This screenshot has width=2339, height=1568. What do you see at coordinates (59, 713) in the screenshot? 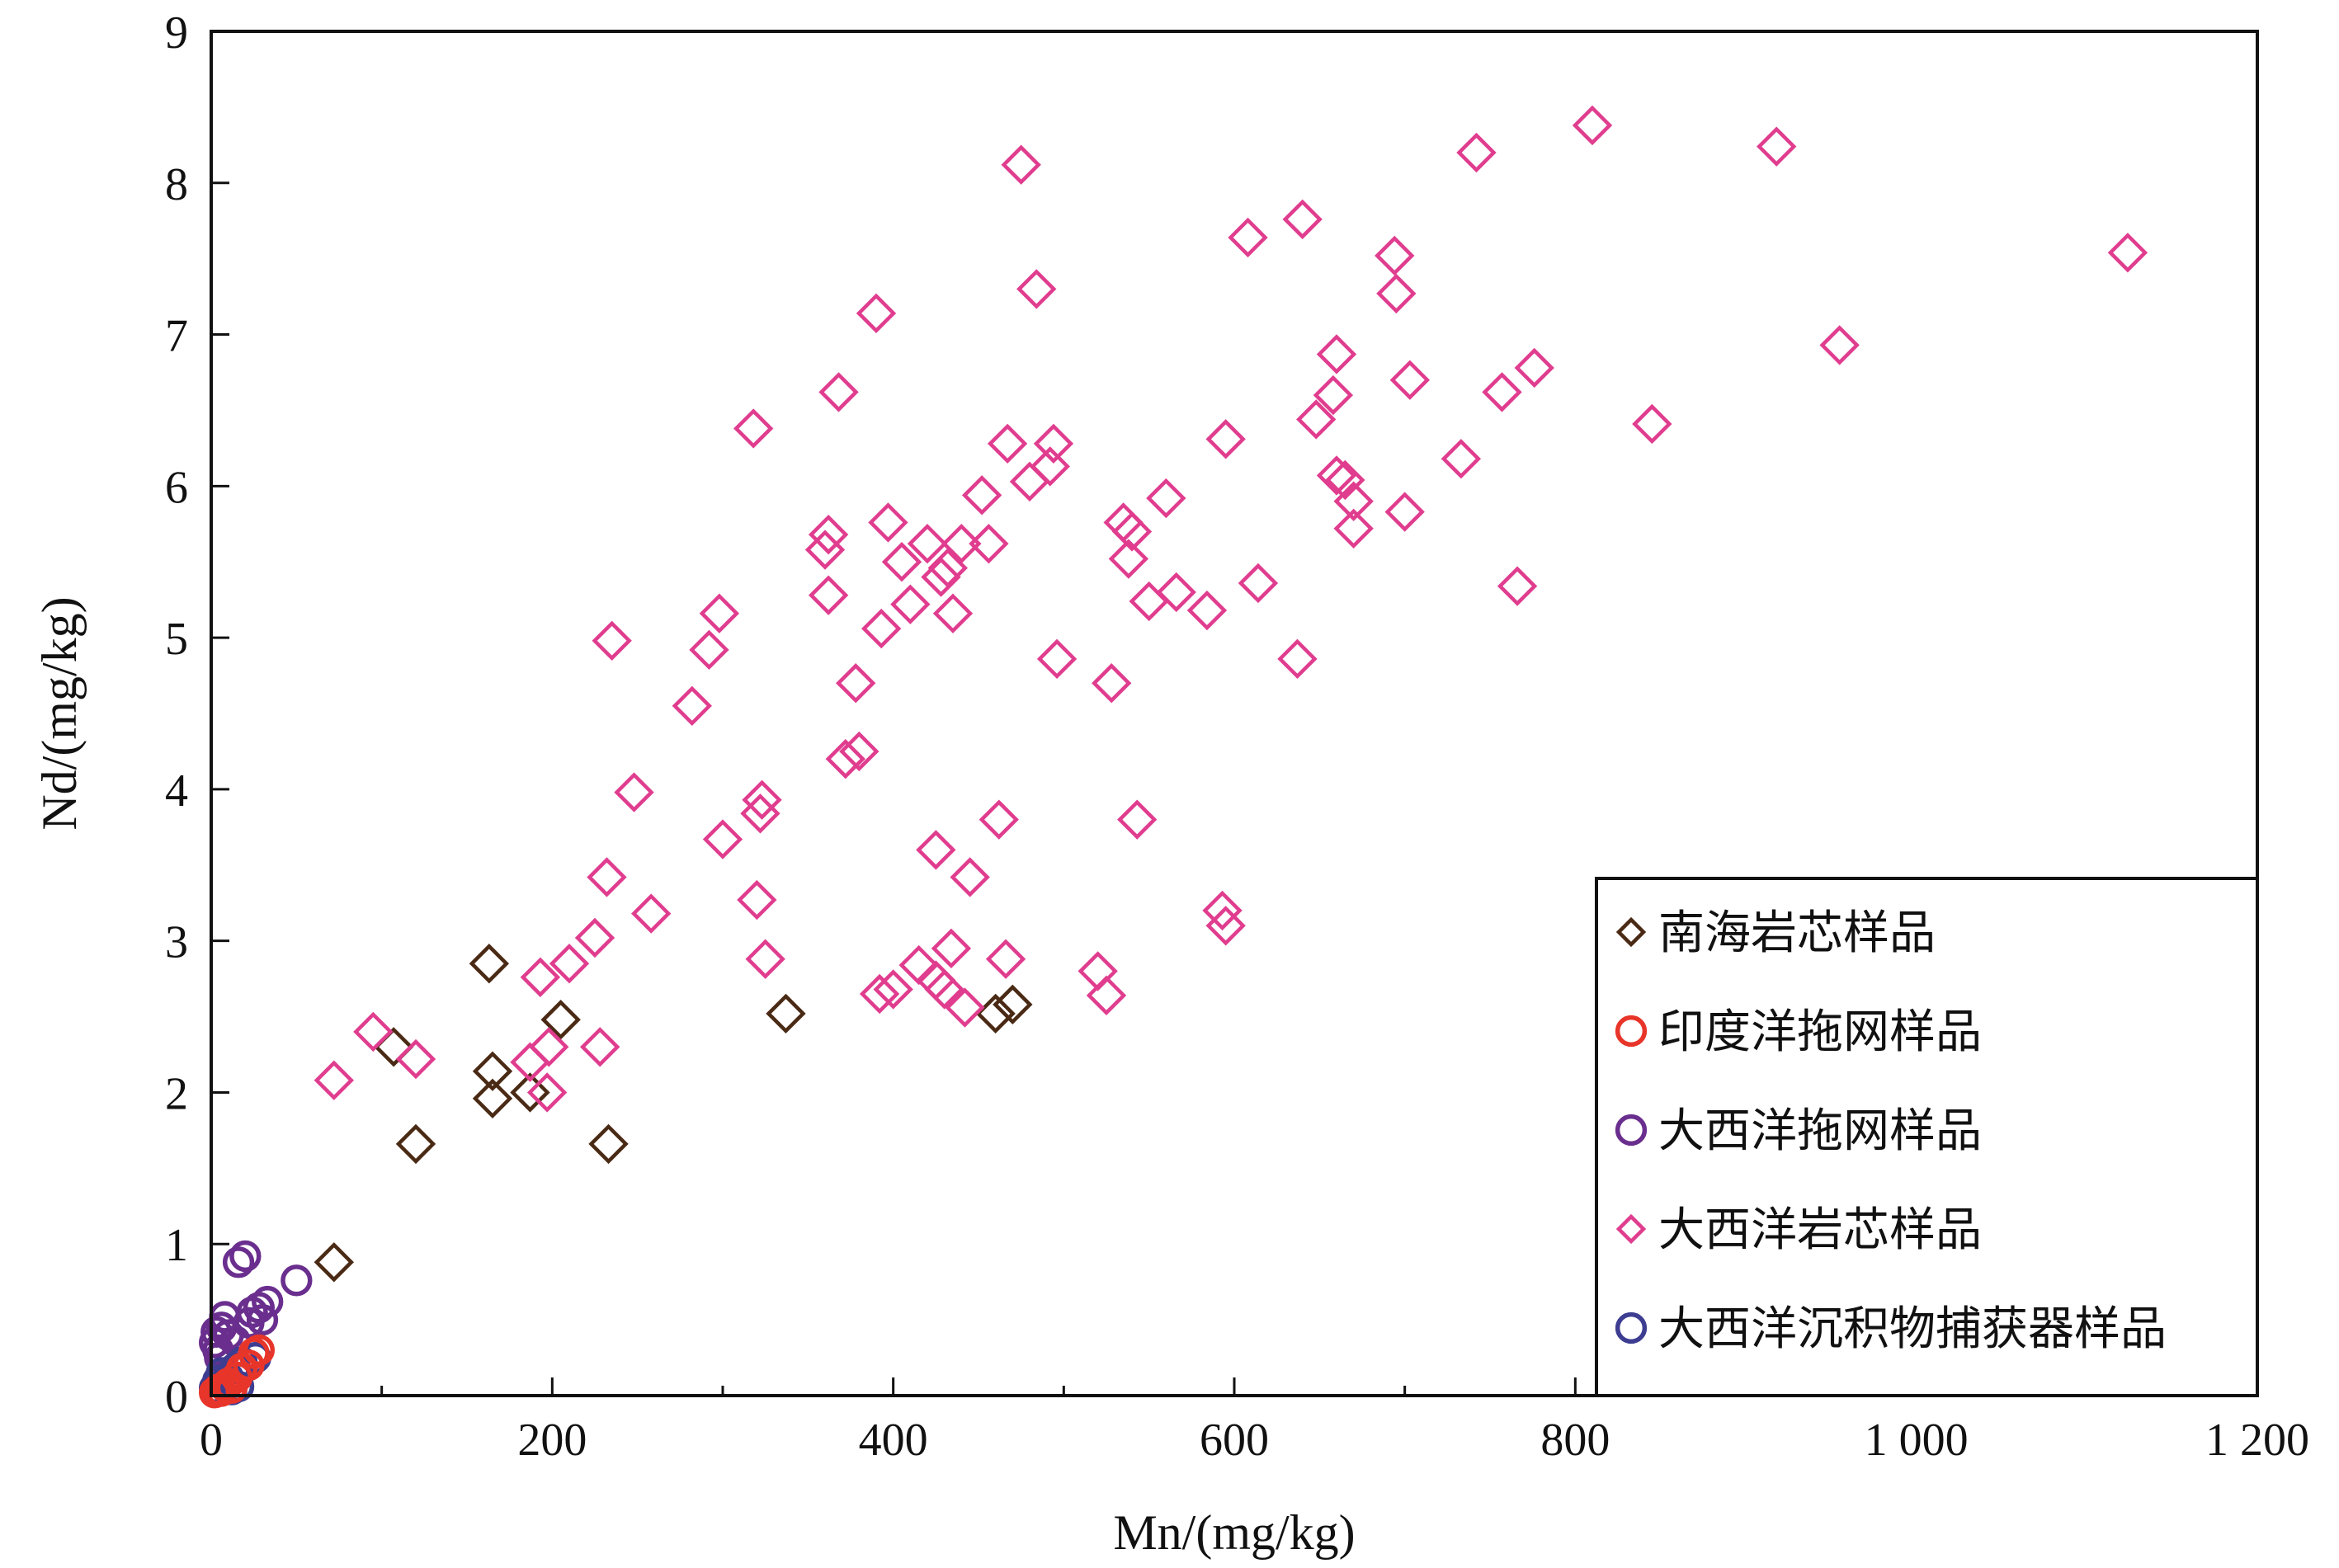
I see `y-axis-title: Nd/(mg/kg)` at bounding box center [59, 713].